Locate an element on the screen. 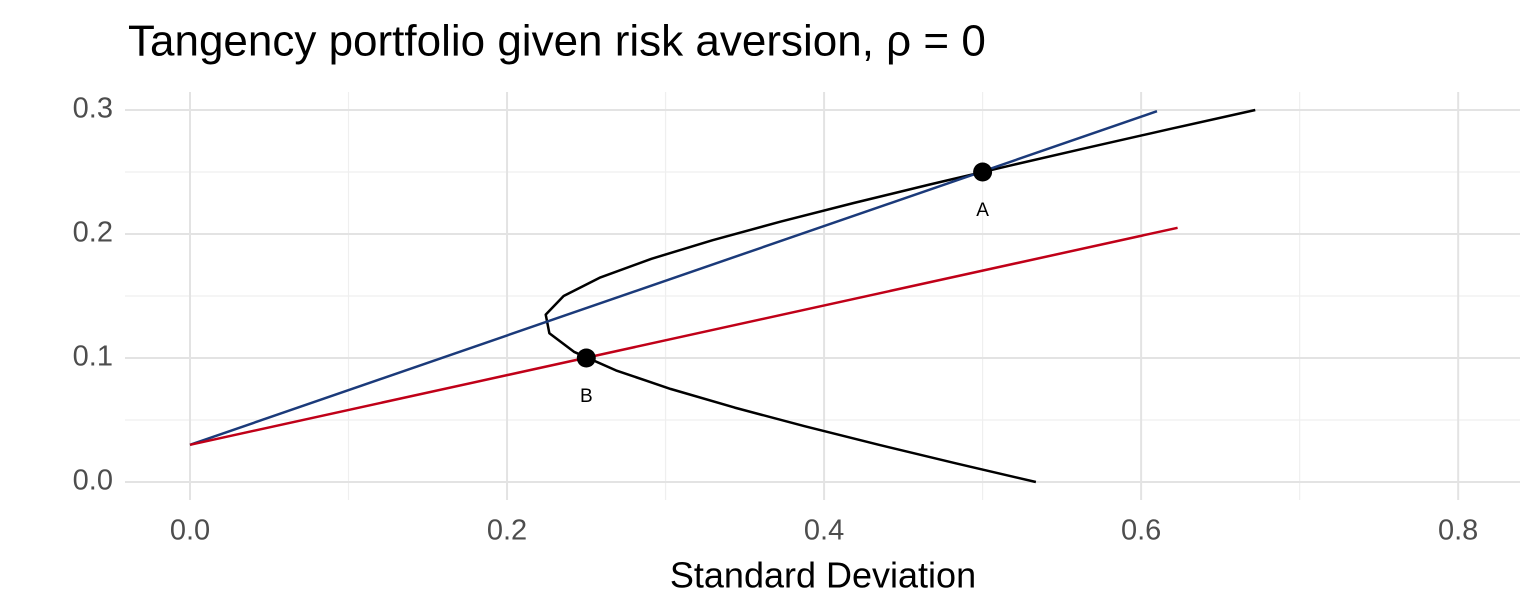  y-tick-label: 0.2 is located at coordinates (93, 233).